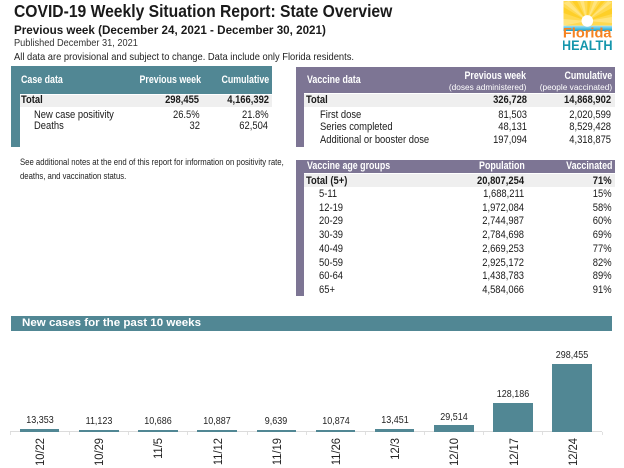 This screenshot has height=468, width=624. Describe the element at coordinates (587, 32) in the screenshot. I see `svg-text: Florida` at that location.